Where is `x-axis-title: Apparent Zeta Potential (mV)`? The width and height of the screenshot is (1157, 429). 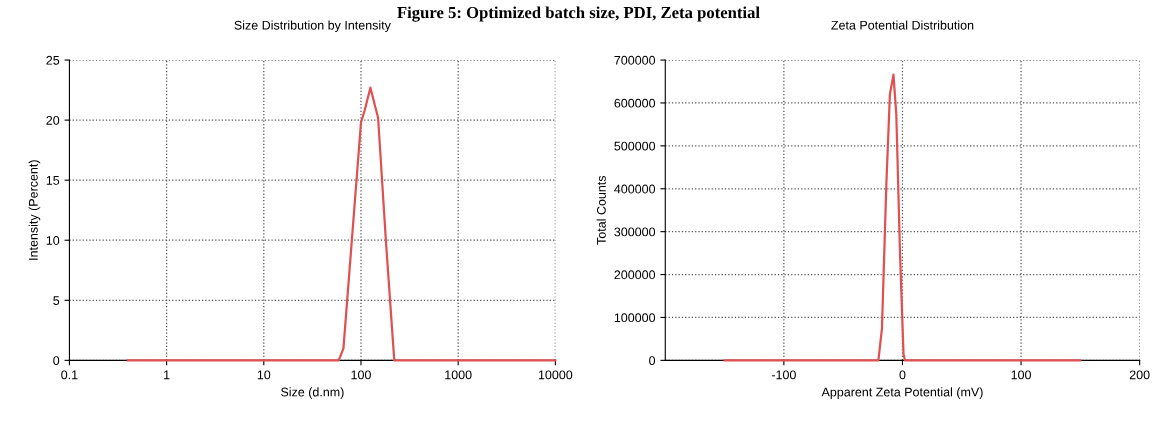
x-axis-title: Apparent Zeta Potential (mV) is located at coordinates (902, 393).